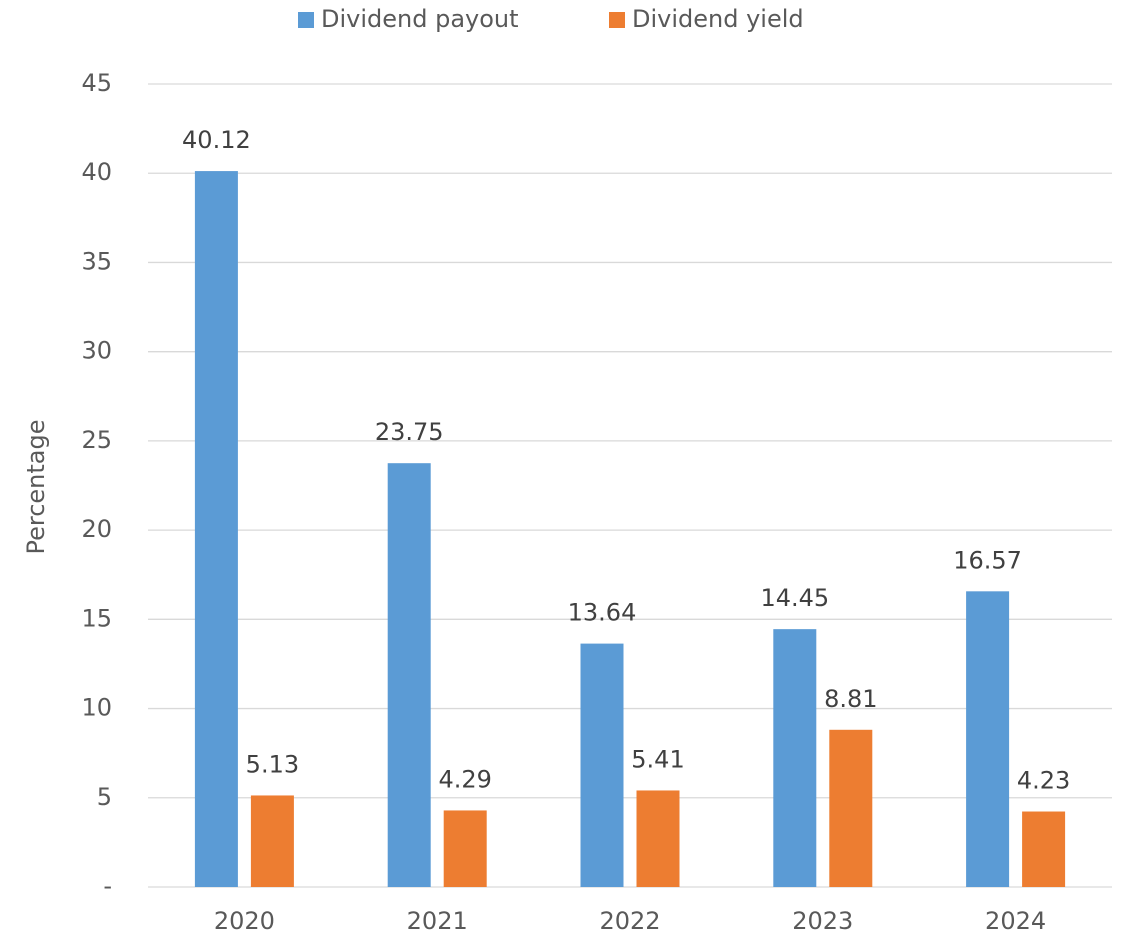 Image resolution: width=1122 pixels, height=951 pixels. What do you see at coordinates (107, 886) in the screenshot?
I see `y-tick-label: -` at bounding box center [107, 886].